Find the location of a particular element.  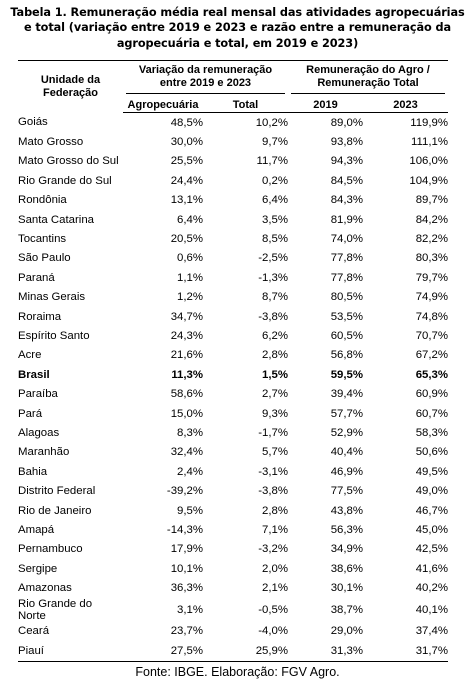

source-note: Fonte: IBGE. Elaboração: FGV Agro. is located at coordinates (237, 672).